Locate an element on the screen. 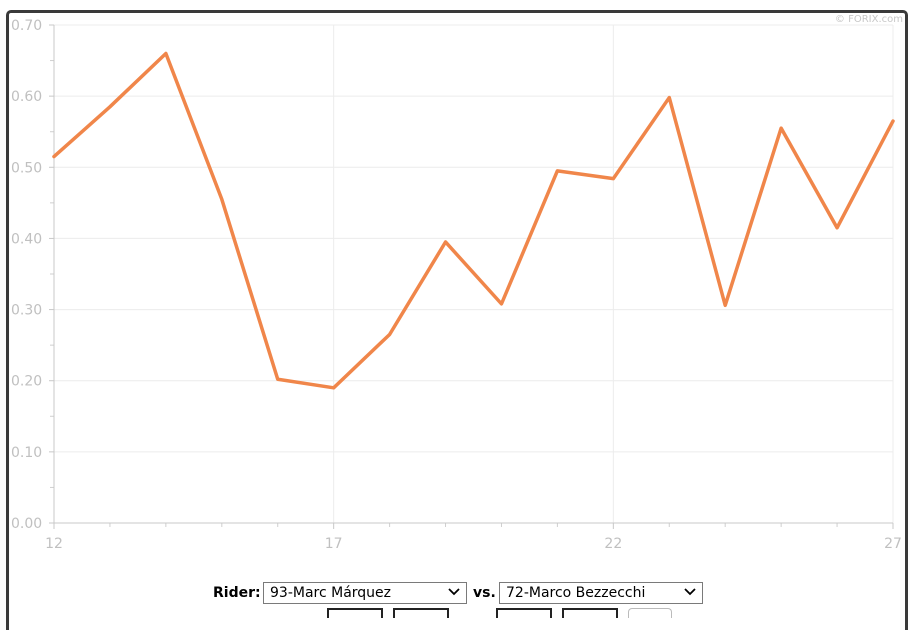 The image size is (922, 630). x-tick-label: 22 is located at coordinates (613, 544).